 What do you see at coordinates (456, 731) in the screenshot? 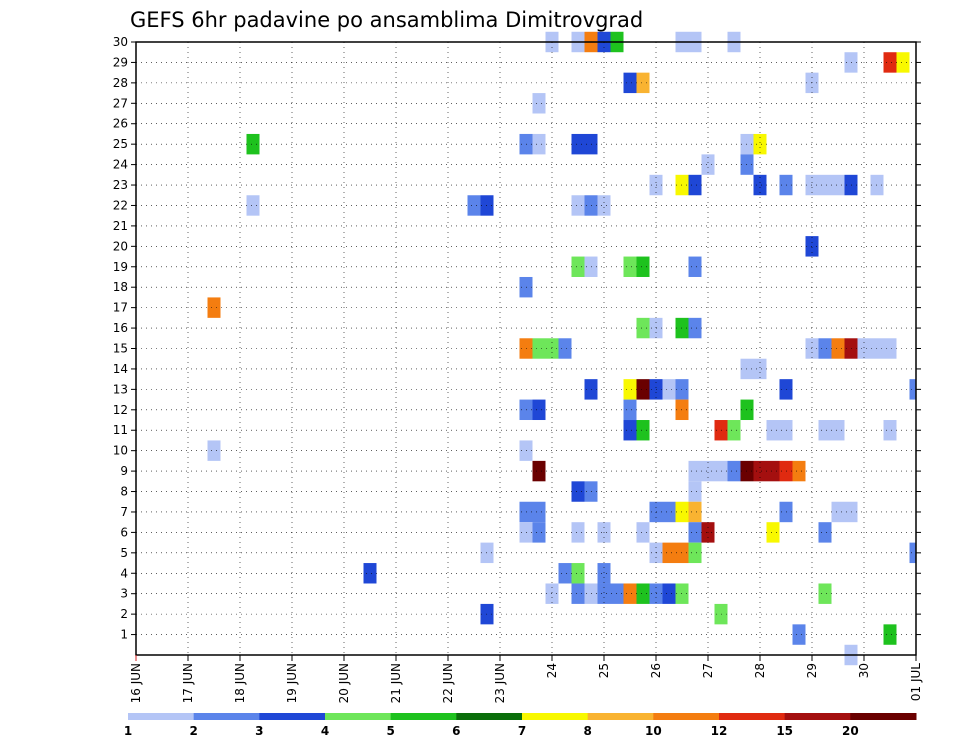
I see `colorbar-label: 6` at bounding box center [456, 731].